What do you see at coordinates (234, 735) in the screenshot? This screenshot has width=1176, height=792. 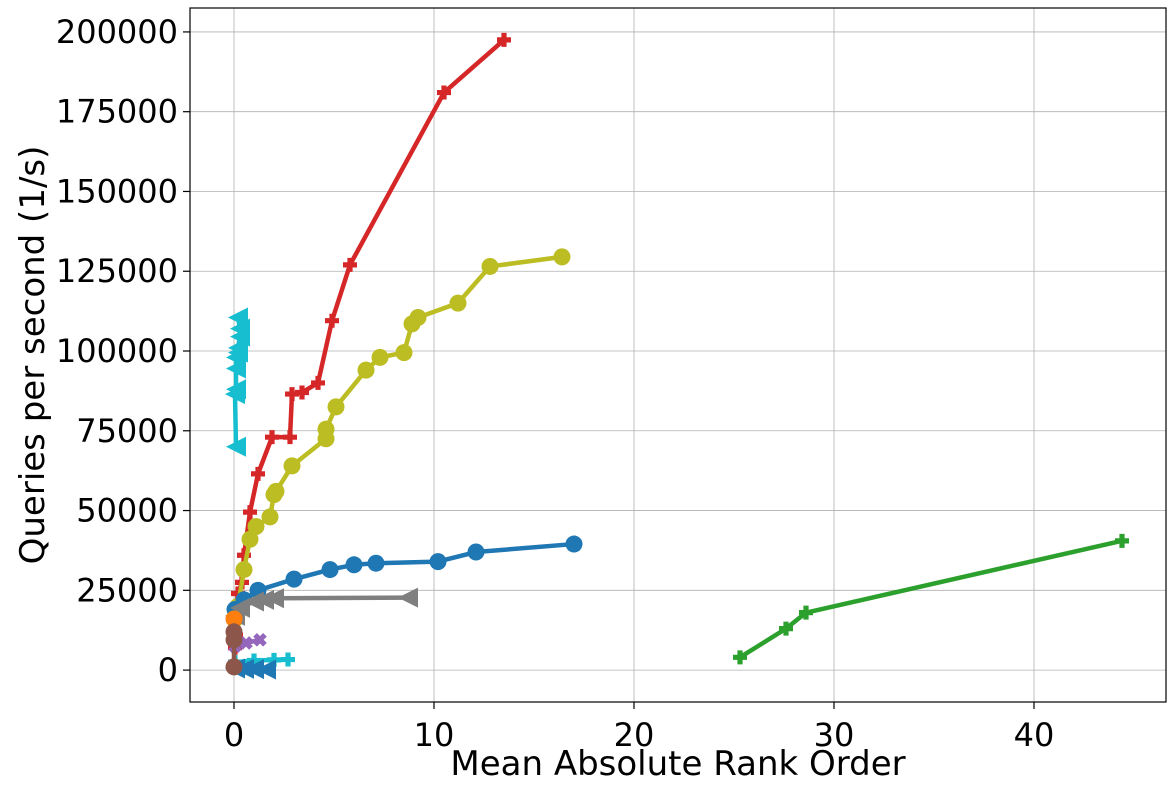 I see `x-tick-label: 0` at bounding box center [234, 735].